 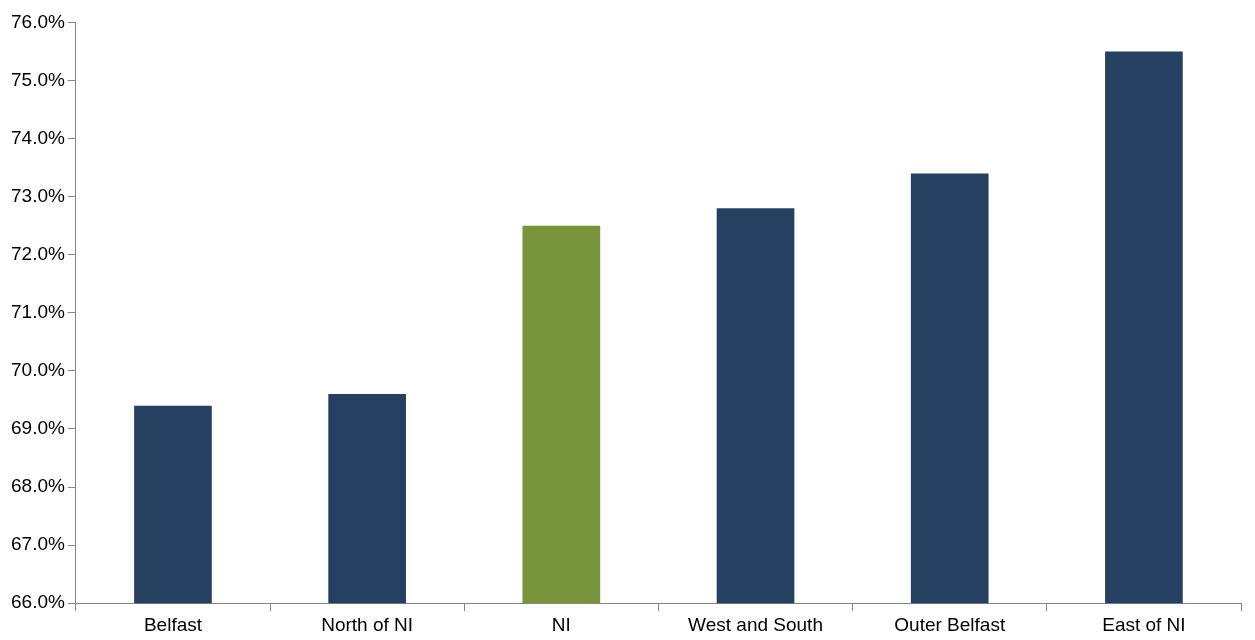 I want to click on y-tick-label: 67.0%, so click(x=38, y=544).